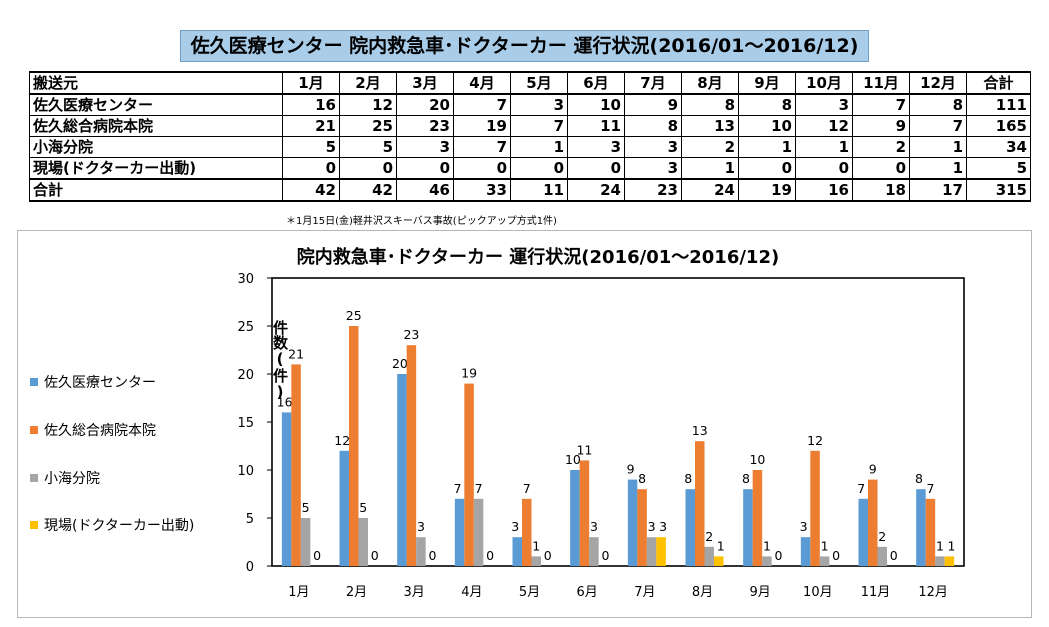 The height and width of the screenshot is (627, 1049). What do you see at coordinates (156, 83) in the screenshot?
I see `column-header: 搬送元` at bounding box center [156, 83].